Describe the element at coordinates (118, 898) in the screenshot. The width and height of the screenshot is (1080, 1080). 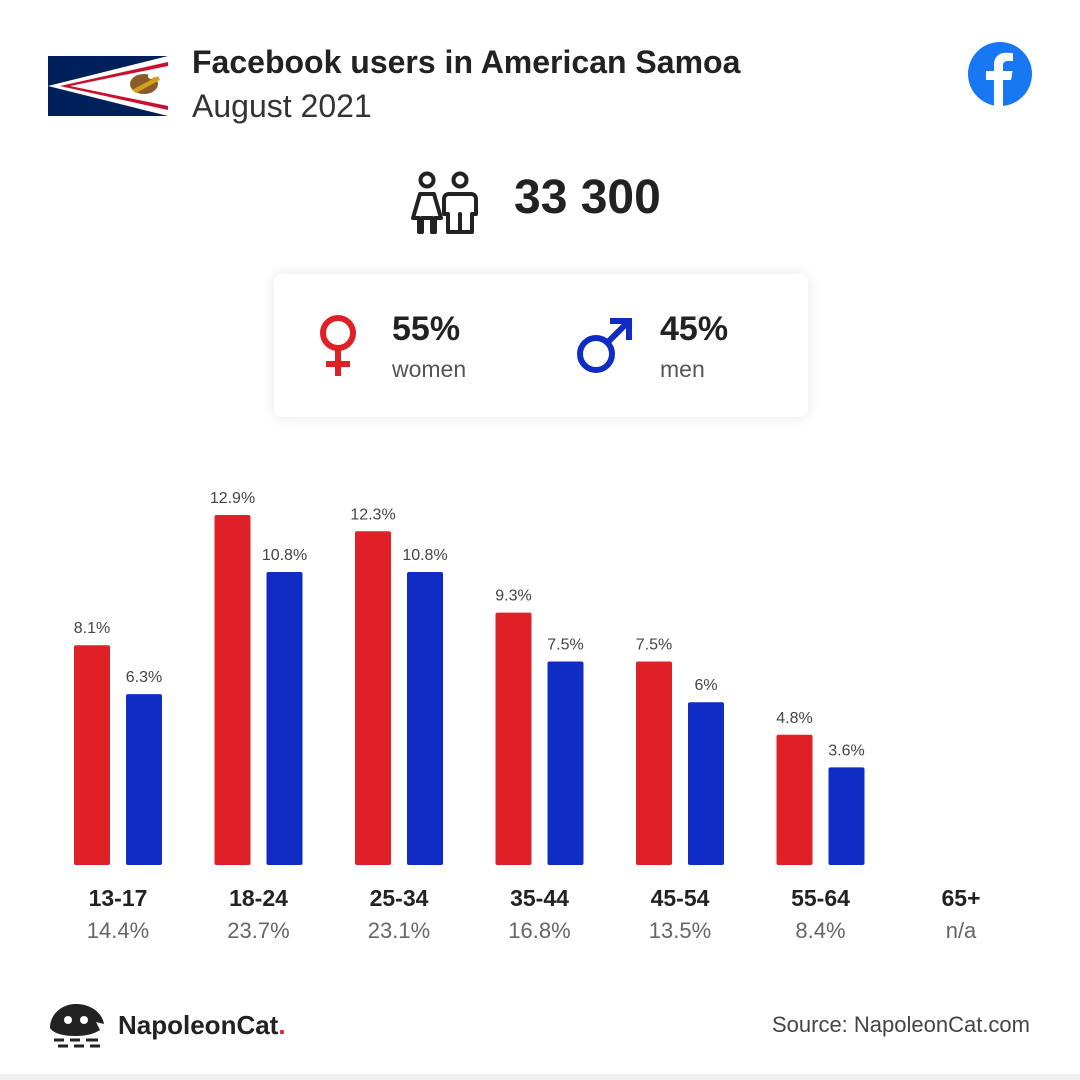
I see `category-label-13-17: 13-17` at that location.